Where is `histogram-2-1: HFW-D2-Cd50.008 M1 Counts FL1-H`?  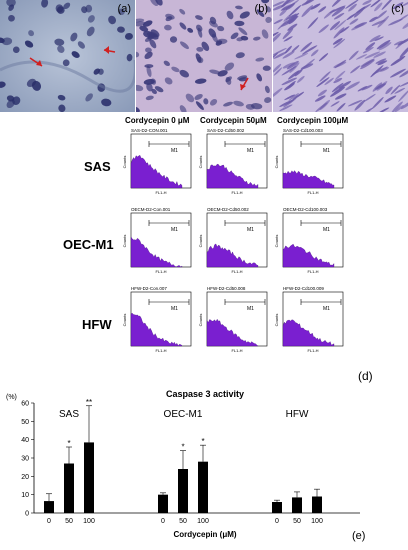
histogram-2-1: HFW-D2-Cd50.008 M1 Counts FL1-H is located at coordinates (233, 319).